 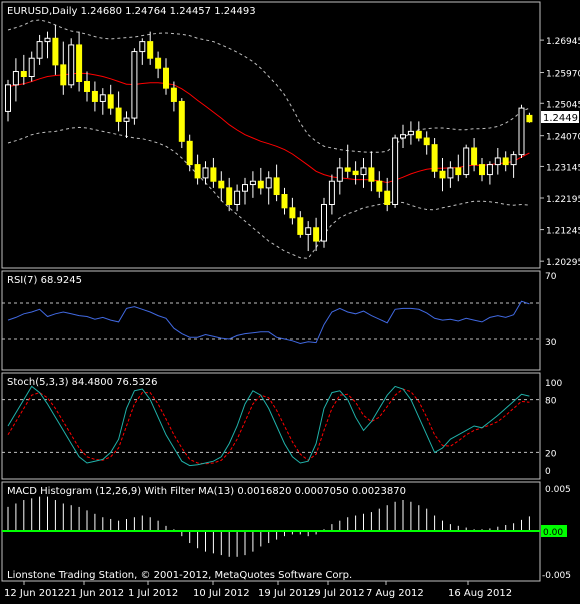 I want to click on date-tick-label: 19 Jul 2012, so click(x=286, y=593).